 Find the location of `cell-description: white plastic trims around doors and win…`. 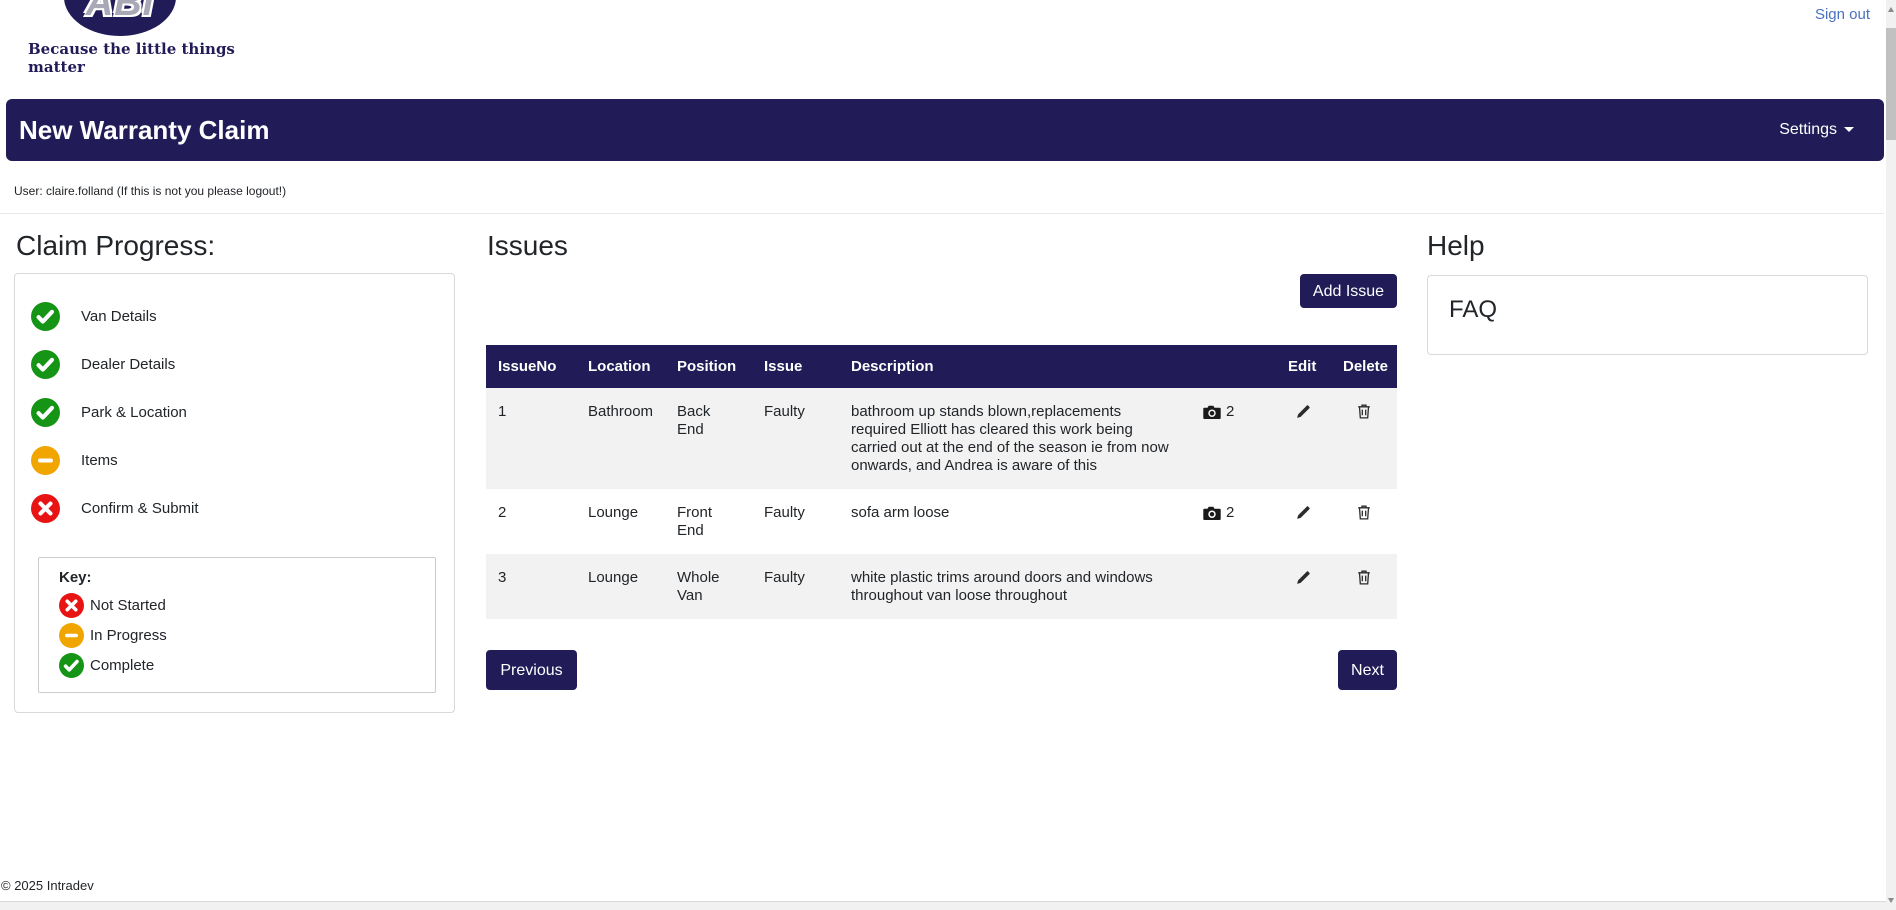

cell-description: white plastic trims around doors and win… is located at coordinates (1002, 586).